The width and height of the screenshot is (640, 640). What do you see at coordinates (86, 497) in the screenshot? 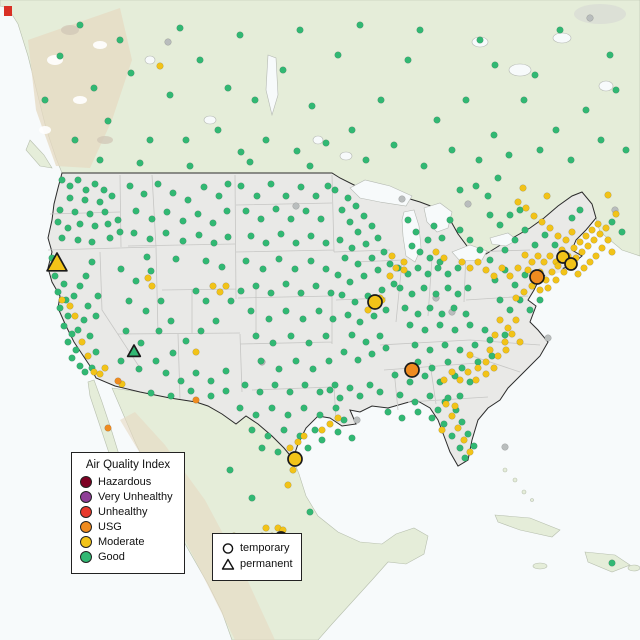
I see `very-unhealthy-swatch-icon` at bounding box center [86, 497].